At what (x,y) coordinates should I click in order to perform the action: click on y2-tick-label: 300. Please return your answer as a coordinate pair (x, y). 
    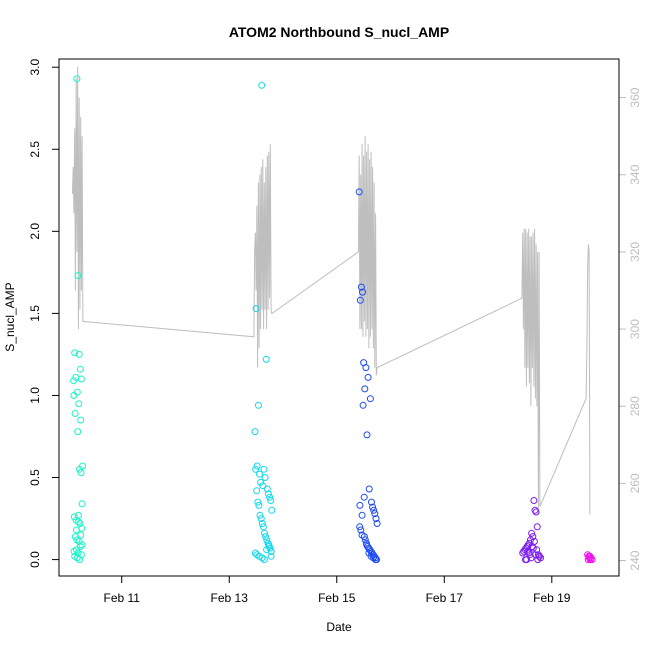
    Looking at the image, I should click on (635, 329).